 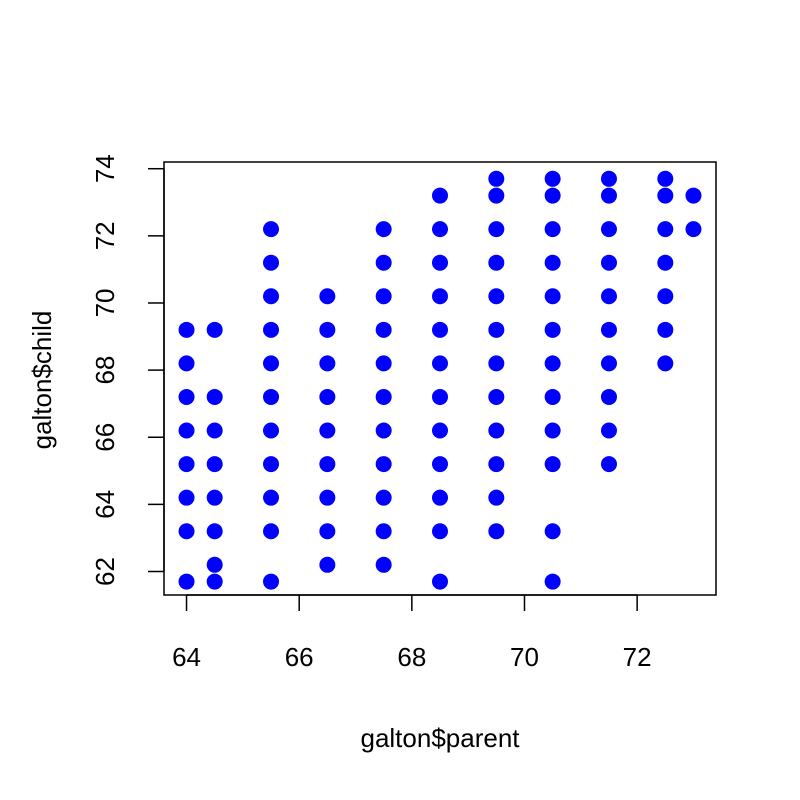 I want to click on y-axis: 62 64 66 68 70 72 74, so click(x=127, y=370).